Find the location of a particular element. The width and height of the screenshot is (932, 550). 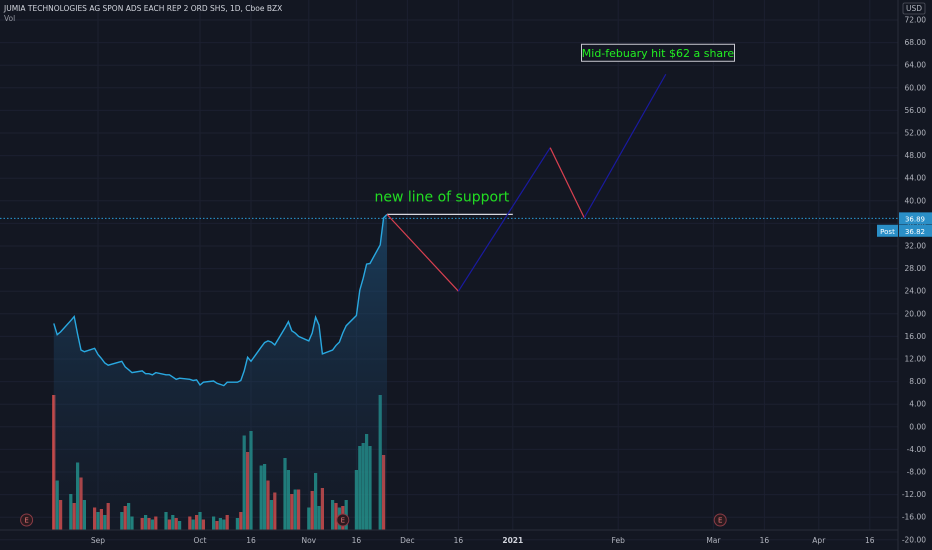

y-tick-label: 8.00 is located at coordinates (917, 381).